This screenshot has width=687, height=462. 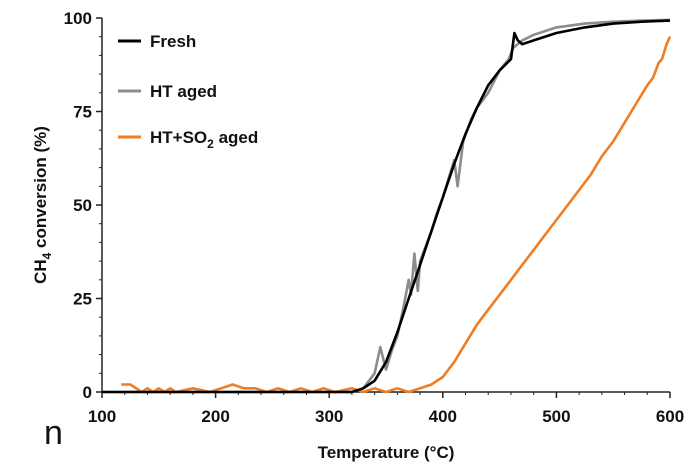 What do you see at coordinates (443, 416) in the screenshot?
I see `x-tick-label: 400` at bounding box center [443, 416].